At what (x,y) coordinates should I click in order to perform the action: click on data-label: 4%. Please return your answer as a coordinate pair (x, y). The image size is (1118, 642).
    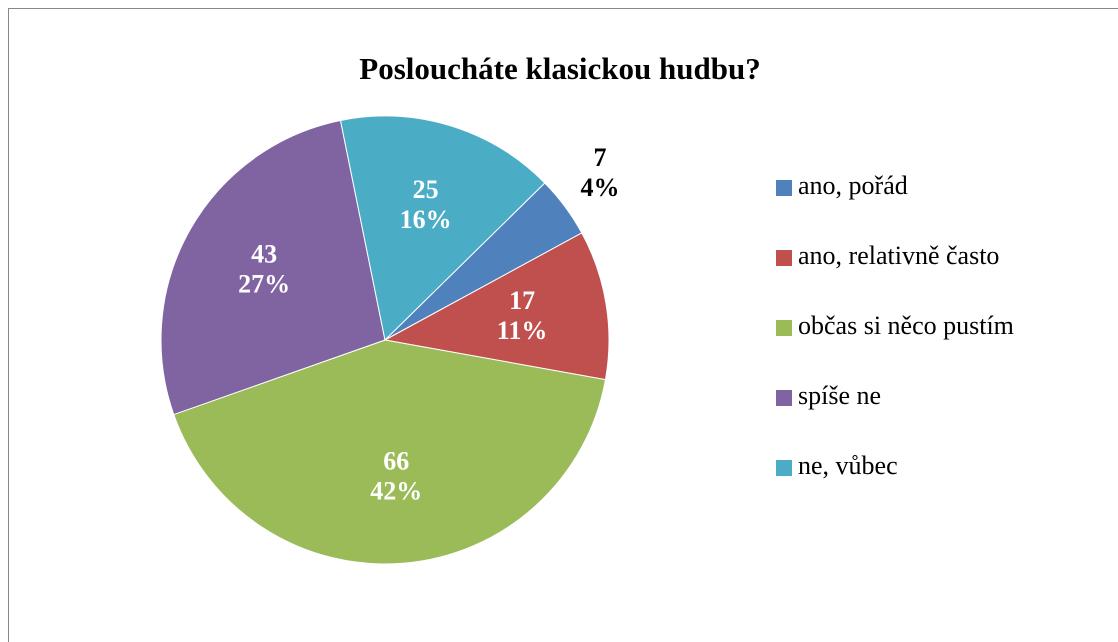
    Looking at the image, I should click on (600, 187).